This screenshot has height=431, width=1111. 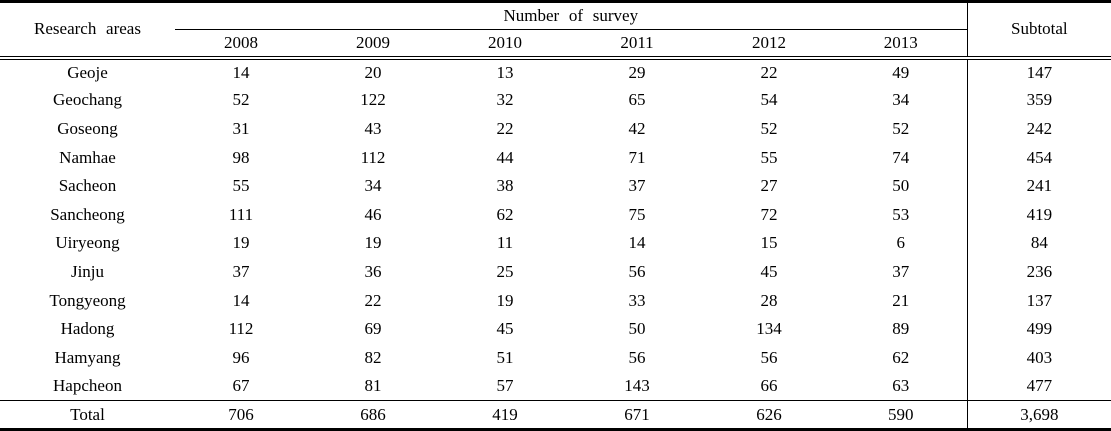 What do you see at coordinates (901, 186) in the screenshot?
I see `value-cell: 50` at bounding box center [901, 186].